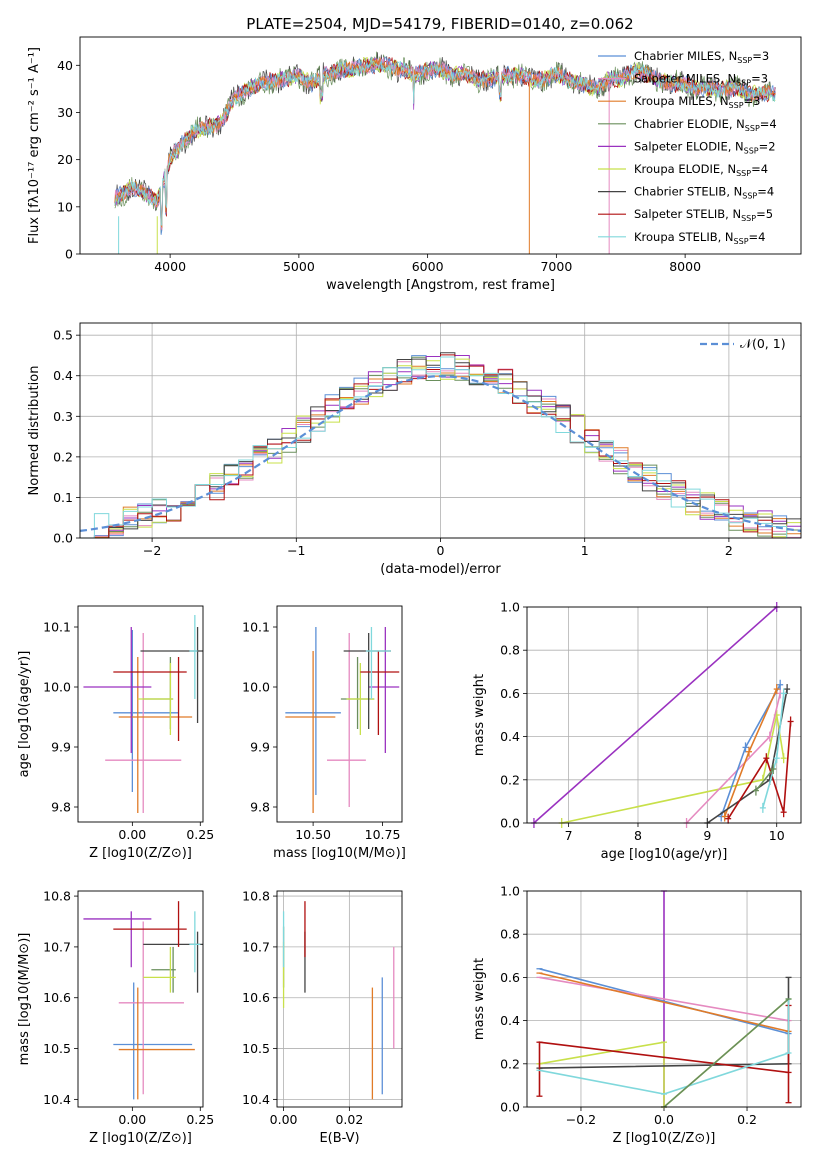  Describe the element at coordinates (24, 999) in the screenshot. I see `y-axis-label: mass [log10(M/M⊙)]` at that location.